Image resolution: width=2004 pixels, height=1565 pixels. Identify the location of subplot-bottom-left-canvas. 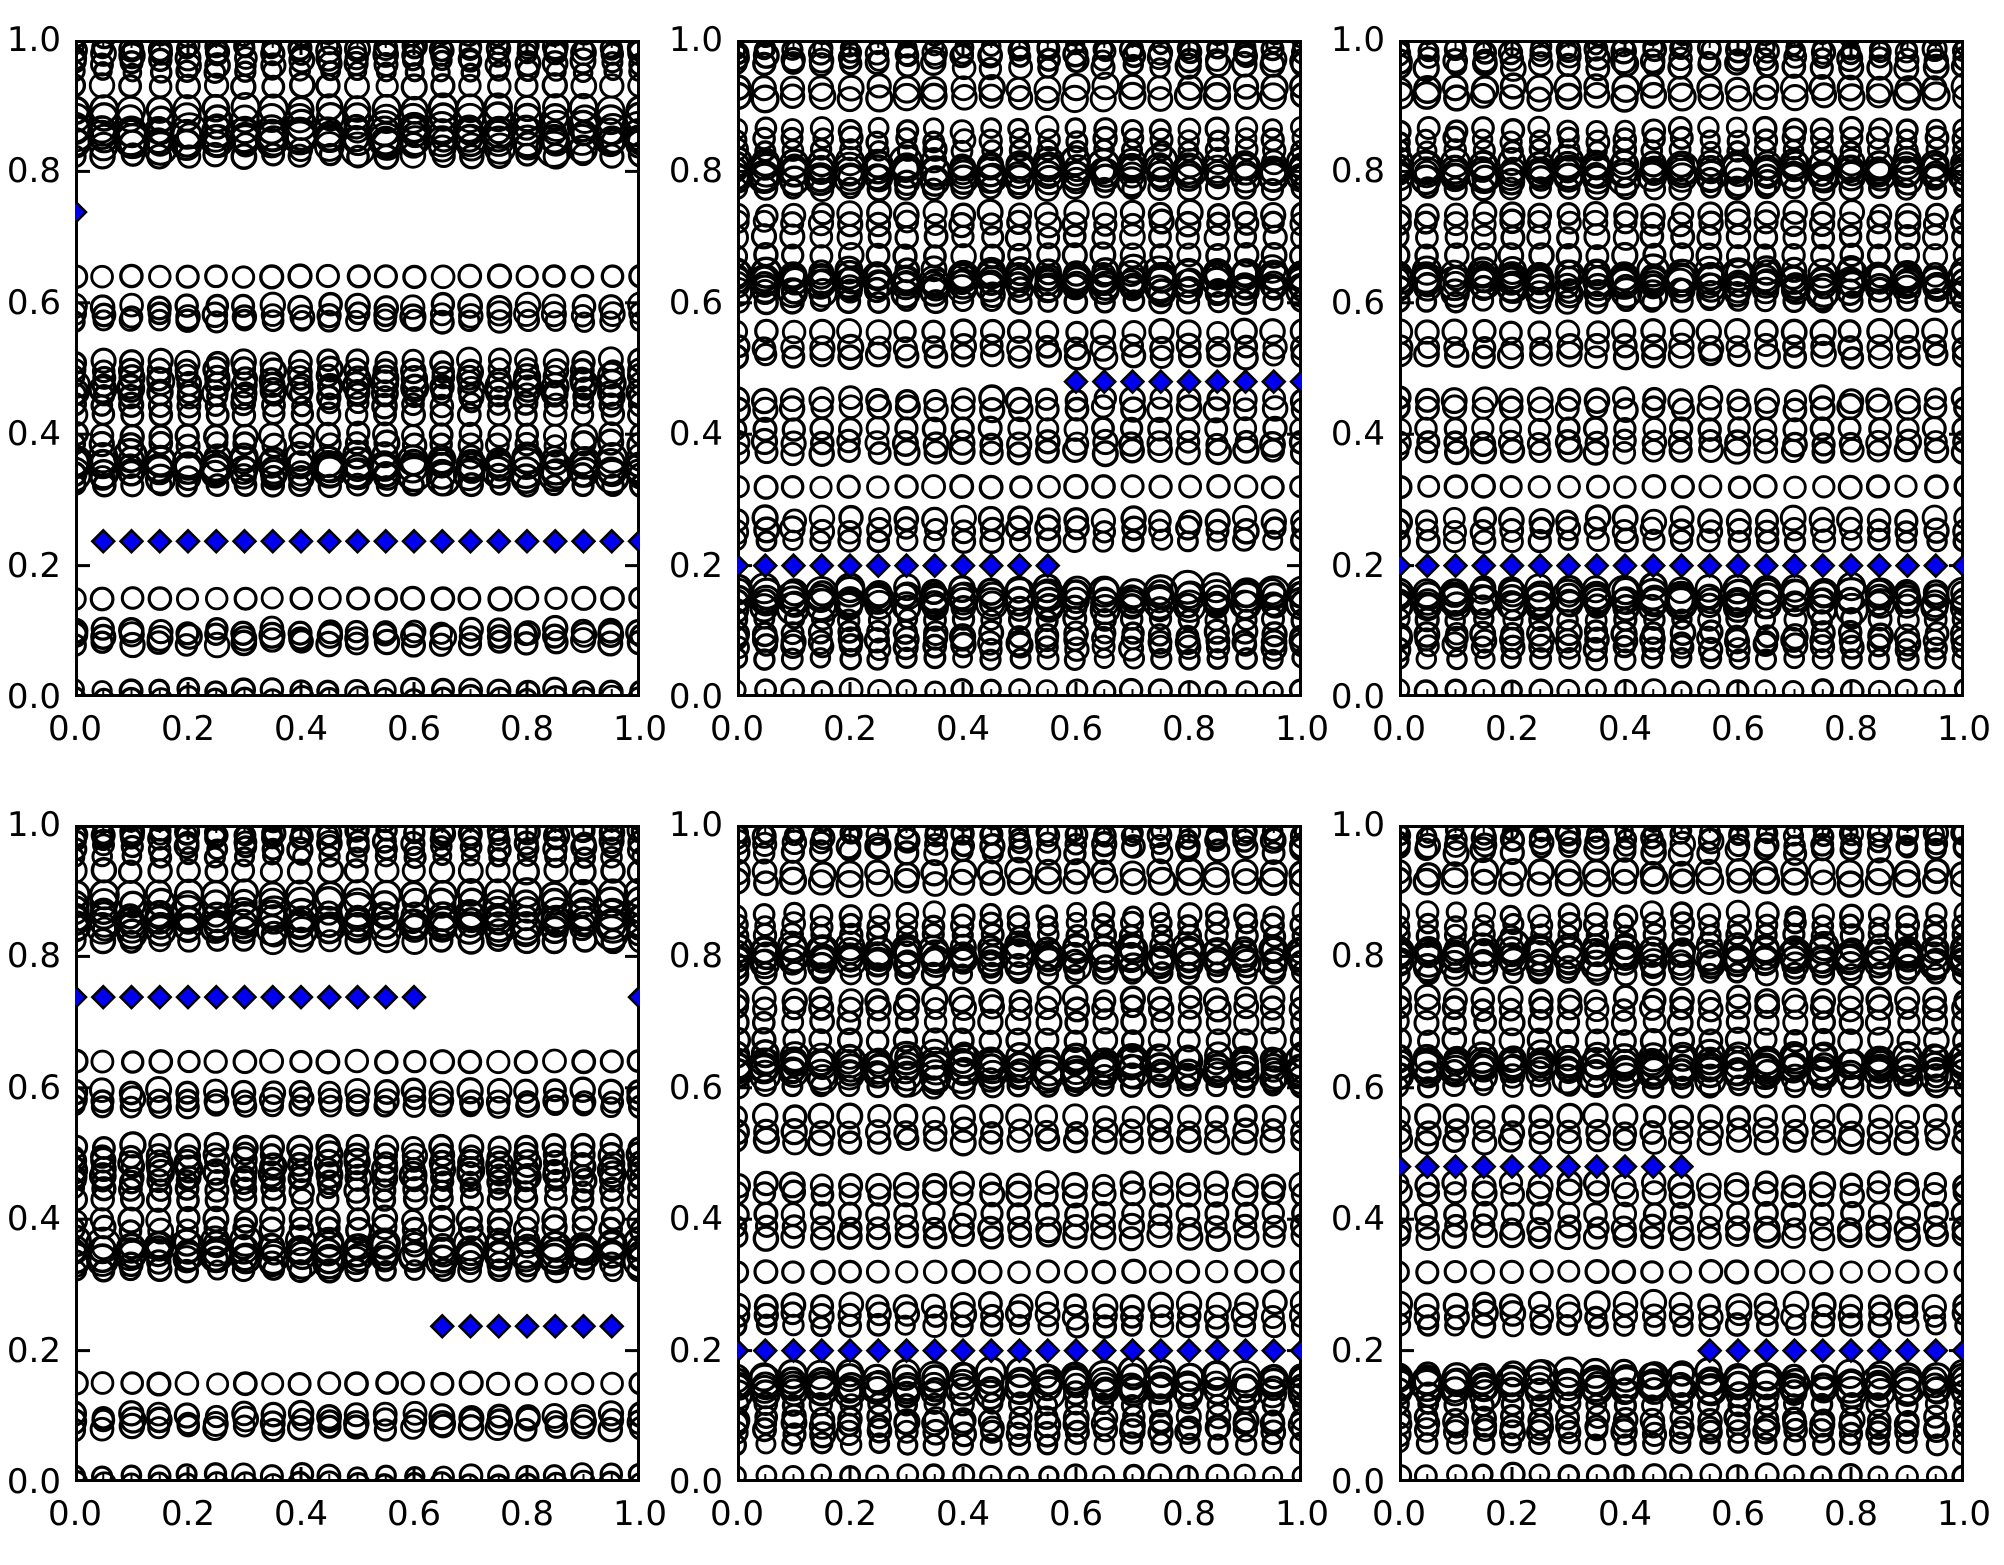
(357, 1153).